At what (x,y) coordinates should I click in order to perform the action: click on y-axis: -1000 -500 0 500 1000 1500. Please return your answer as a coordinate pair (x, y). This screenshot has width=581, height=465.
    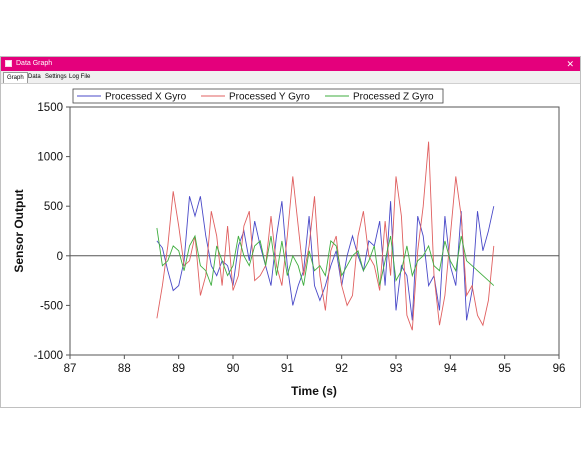
    Looking at the image, I should click on (52, 232).